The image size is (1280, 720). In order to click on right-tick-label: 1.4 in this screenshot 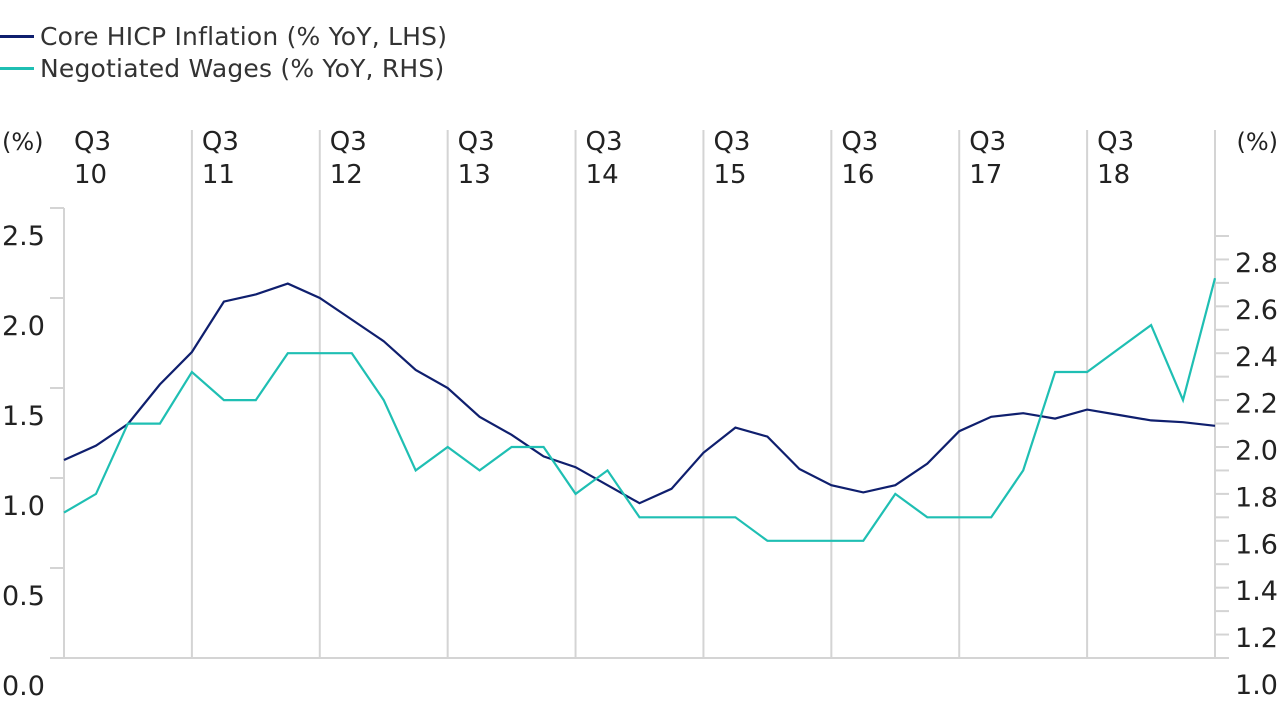, I will do `click(1256, 591)`.